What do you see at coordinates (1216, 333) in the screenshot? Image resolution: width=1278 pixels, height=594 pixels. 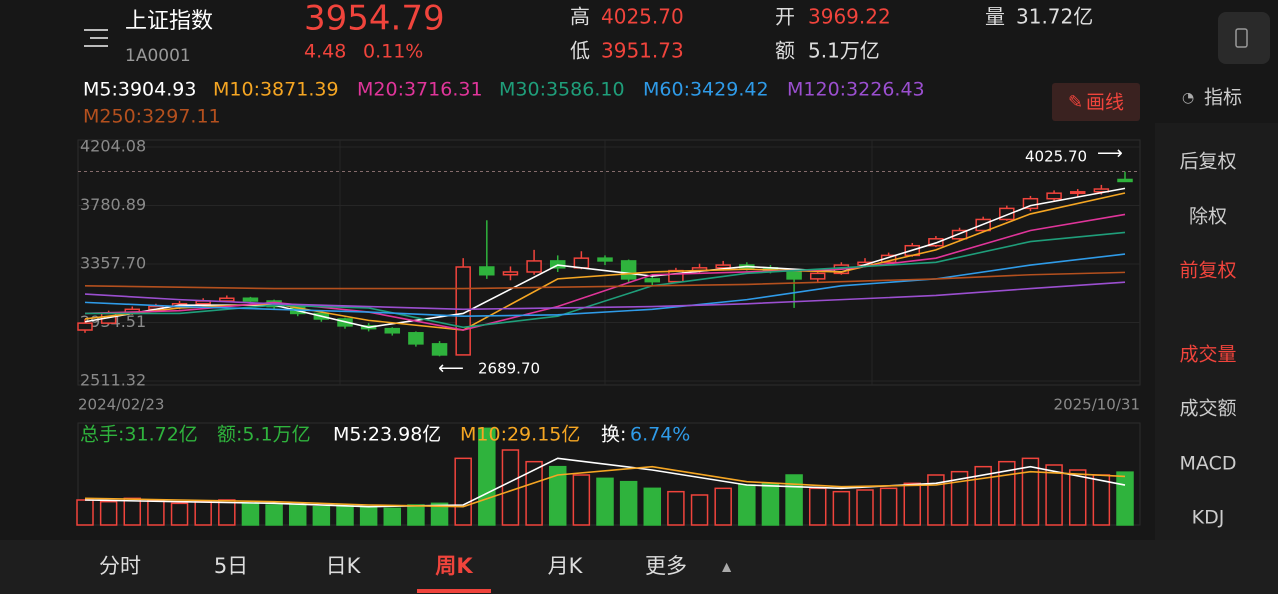 I see `side-panel` at bounding box center [1216, 333].